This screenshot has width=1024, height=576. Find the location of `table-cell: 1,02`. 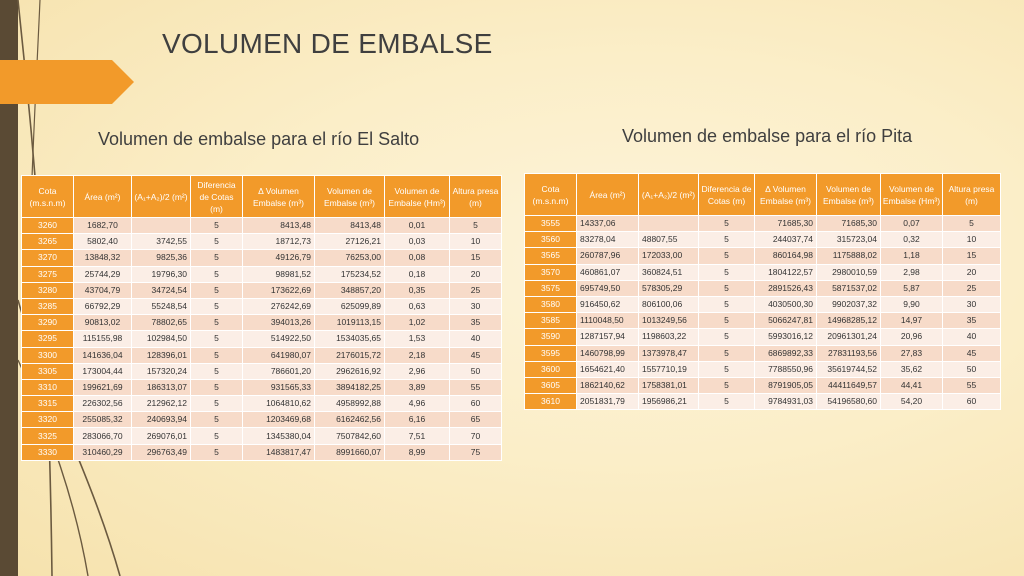

table-cell: 1,02 is located at coordinates (417, 323).